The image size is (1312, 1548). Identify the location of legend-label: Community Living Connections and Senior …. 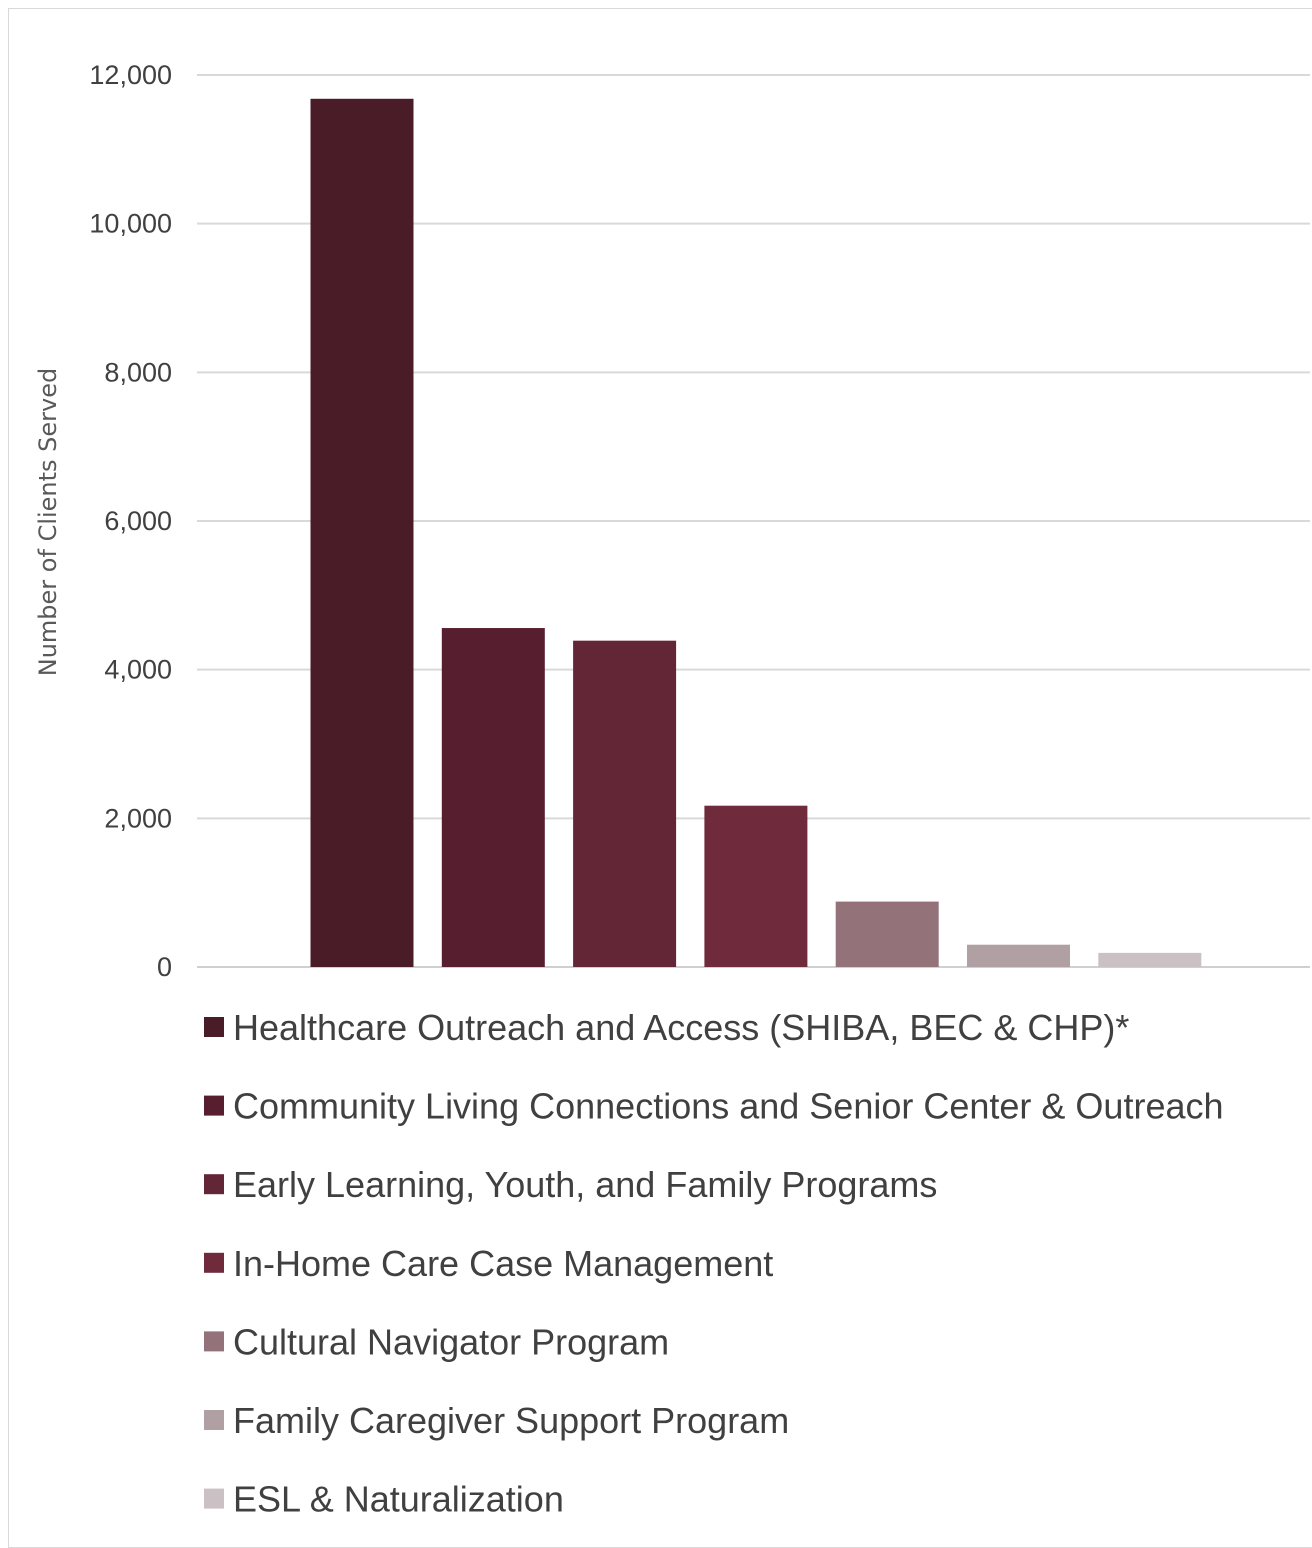
(728, 1106).